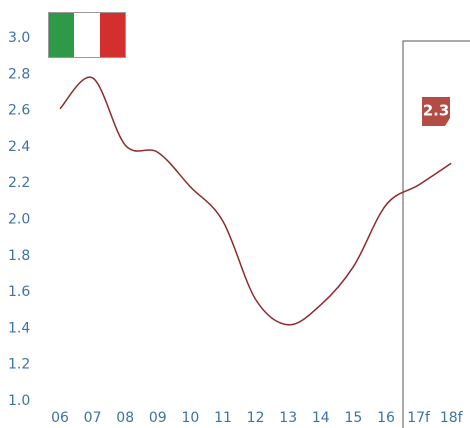 This screenshot has height=428, width=470. What do you see at coordinates (158, 418) in the screenshot?
I see `x-tick-label: 09` at bounding box center [158, 418].